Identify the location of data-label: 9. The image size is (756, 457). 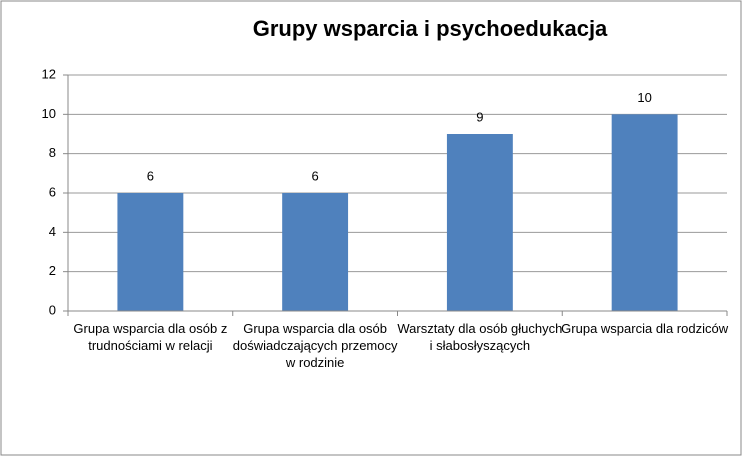
(479, 116).